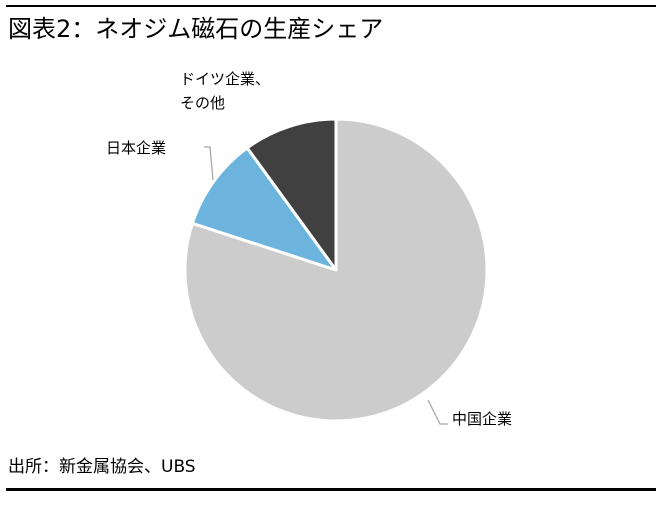 This screenshot has width=663, height=505. I want to click on slice-label-1: 日本企業, so click(136, 148).